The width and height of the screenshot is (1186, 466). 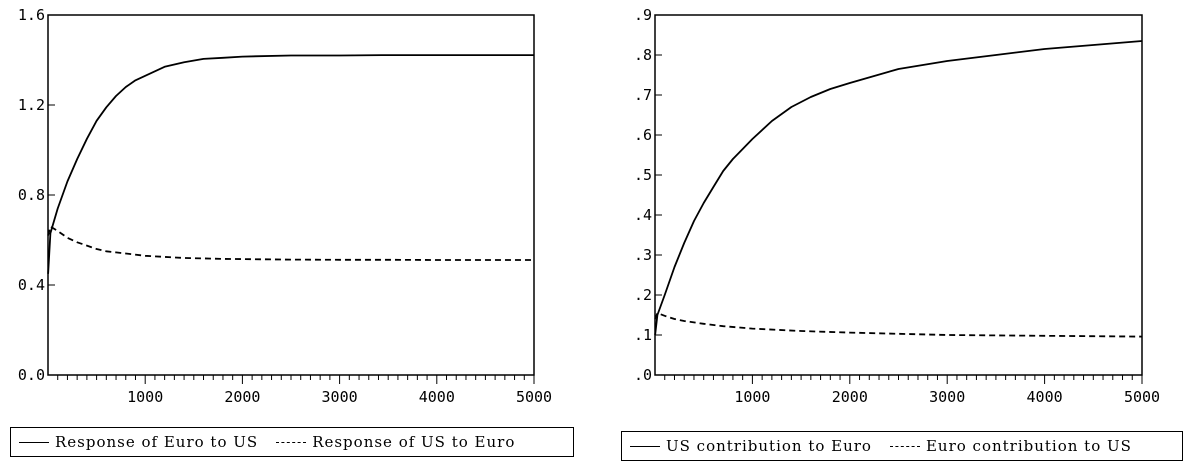 I want to click on legend-label: Euro contribution to US, so click(x=1028, y=446).